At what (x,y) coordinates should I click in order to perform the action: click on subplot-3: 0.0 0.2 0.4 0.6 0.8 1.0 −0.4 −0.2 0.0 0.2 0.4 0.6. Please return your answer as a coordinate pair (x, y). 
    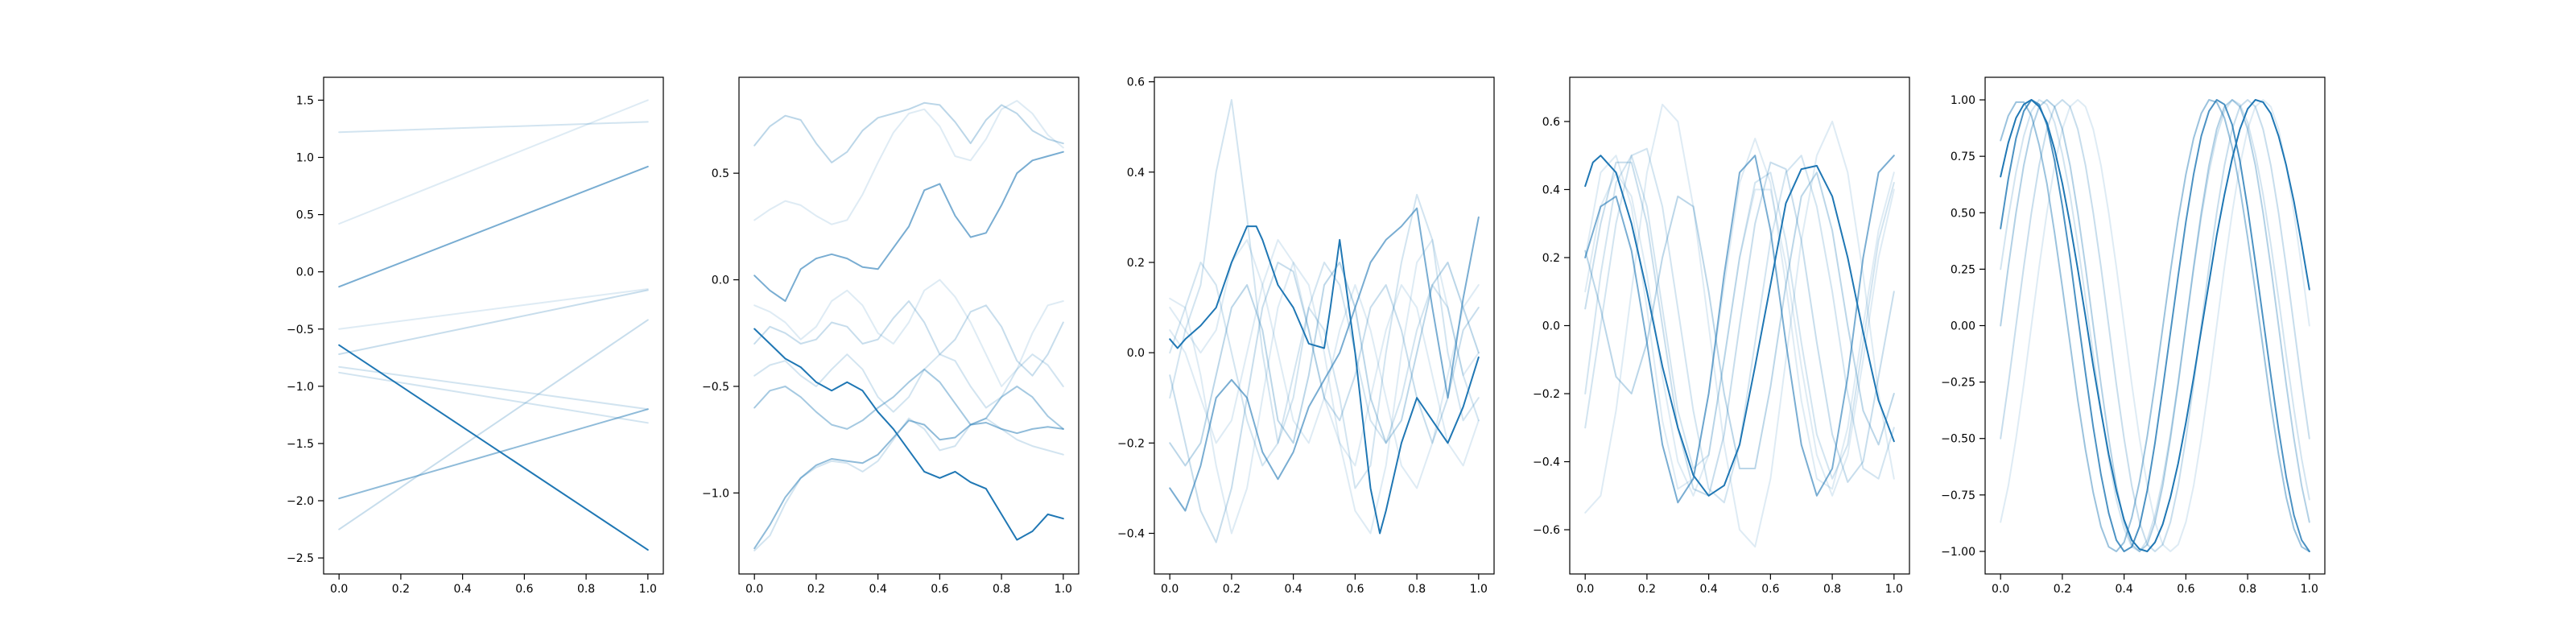
    Looking at the image, I should click on (1306, 336).